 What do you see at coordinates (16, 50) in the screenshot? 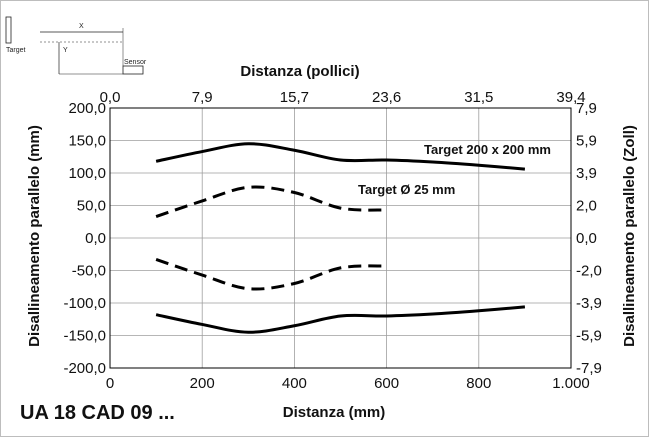
I see `inset-target-label: Target` at bounding box center [16, 50].